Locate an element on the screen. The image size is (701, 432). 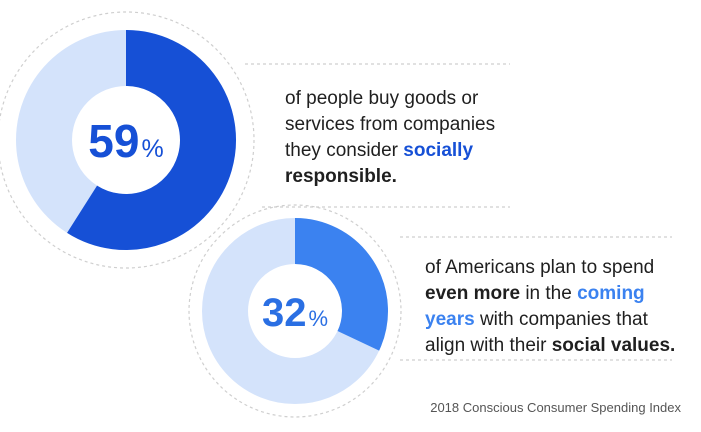
statement-2-text-c: with companies that align with their is located at coordinates (536, 332).